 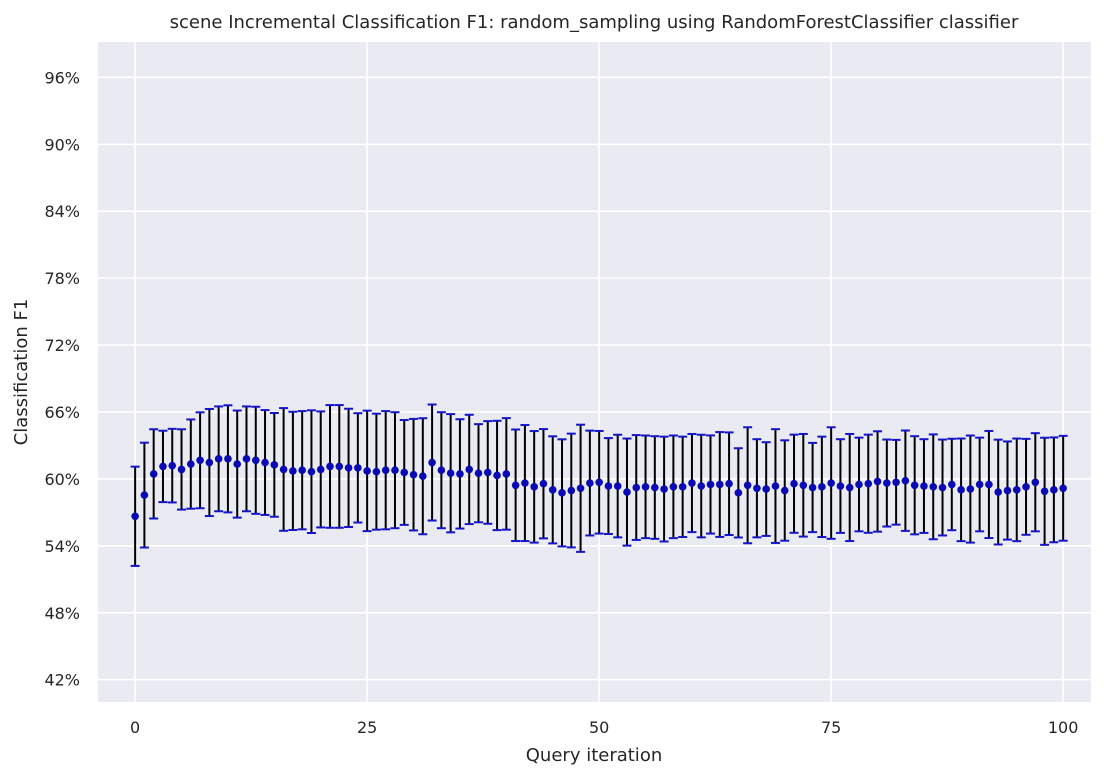 What do you see at coordinates (604, 727) in the screenshot?
I see `x-tick-labels: 0 25 50 75 100` at bounding box center [604, 727].